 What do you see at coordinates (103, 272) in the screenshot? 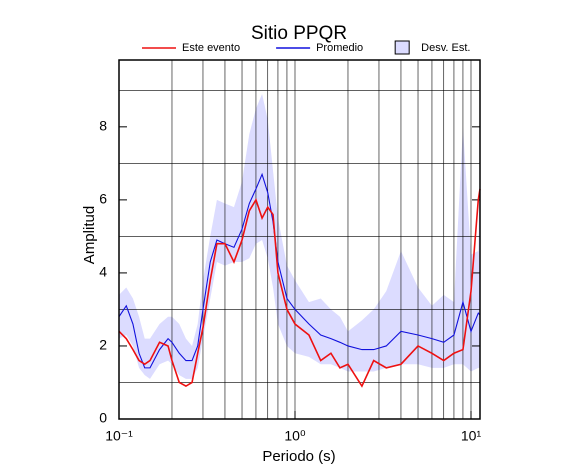
I see `y-tick-label: 4` at bounding box center [103, 272].